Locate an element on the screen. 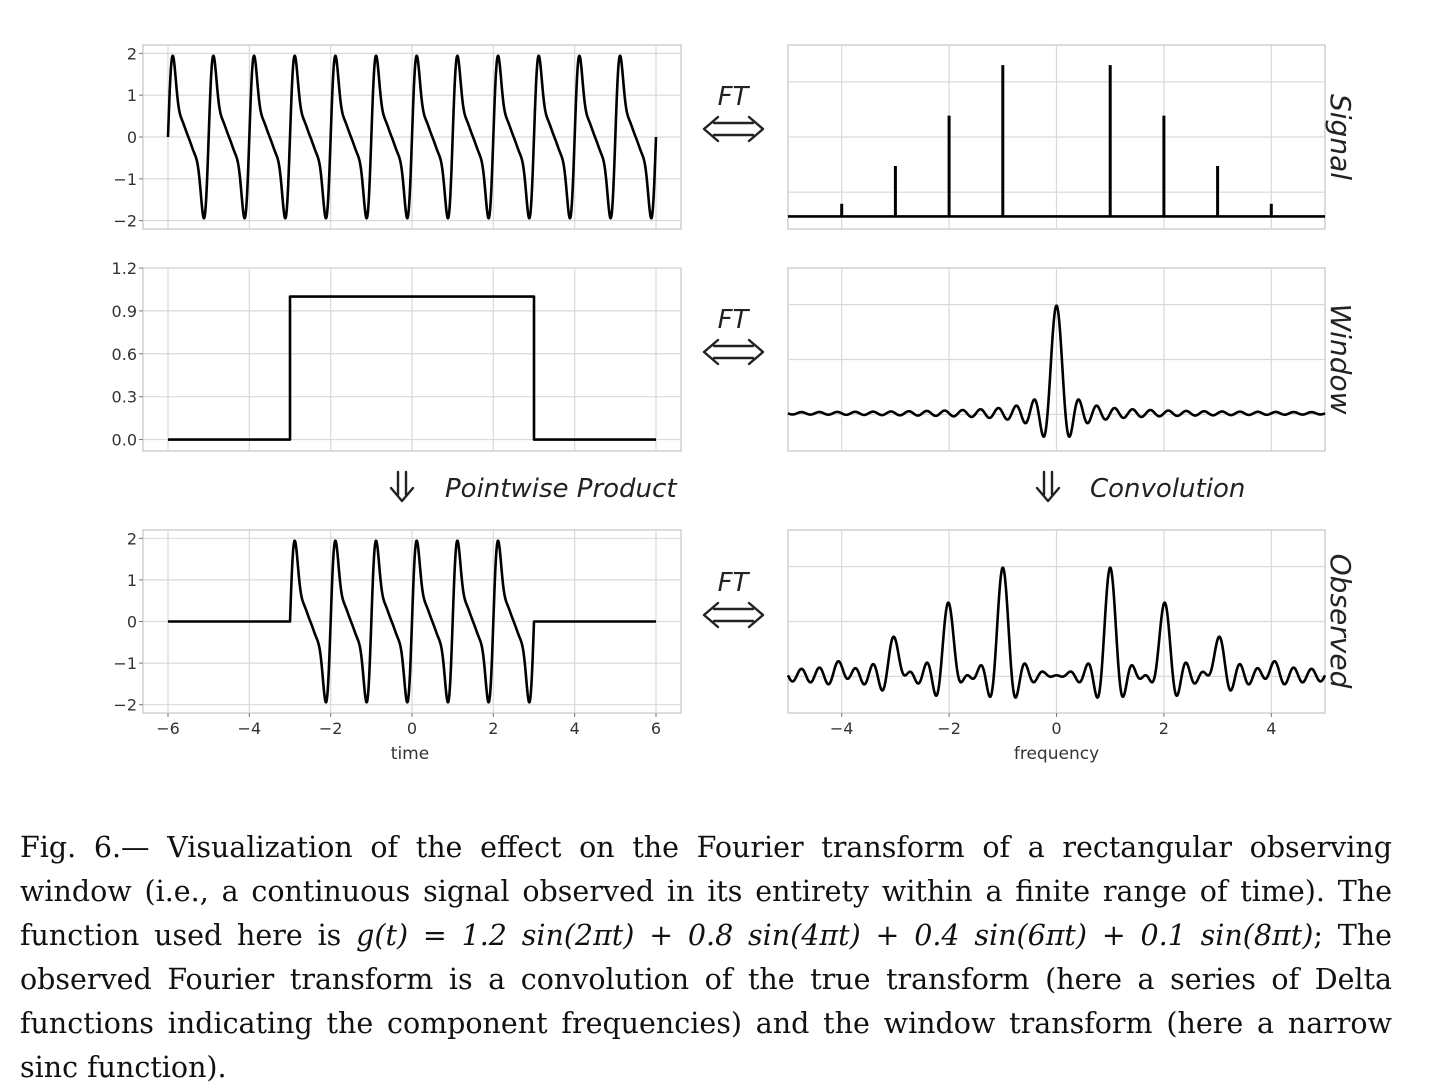 The image size is (1441, 1090). panel-signal_time: 2 1 0 −1 −2 is located at coordinates (397, 137).